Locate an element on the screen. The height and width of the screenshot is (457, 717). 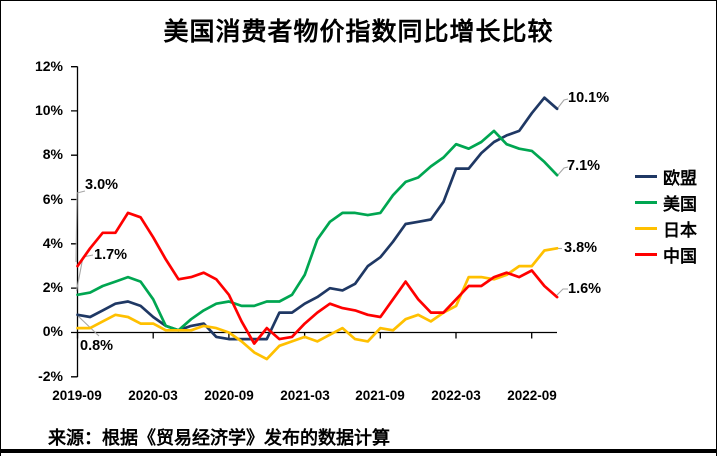
legend-item-eu: 欧盟 is located at coordinates (666, 176).